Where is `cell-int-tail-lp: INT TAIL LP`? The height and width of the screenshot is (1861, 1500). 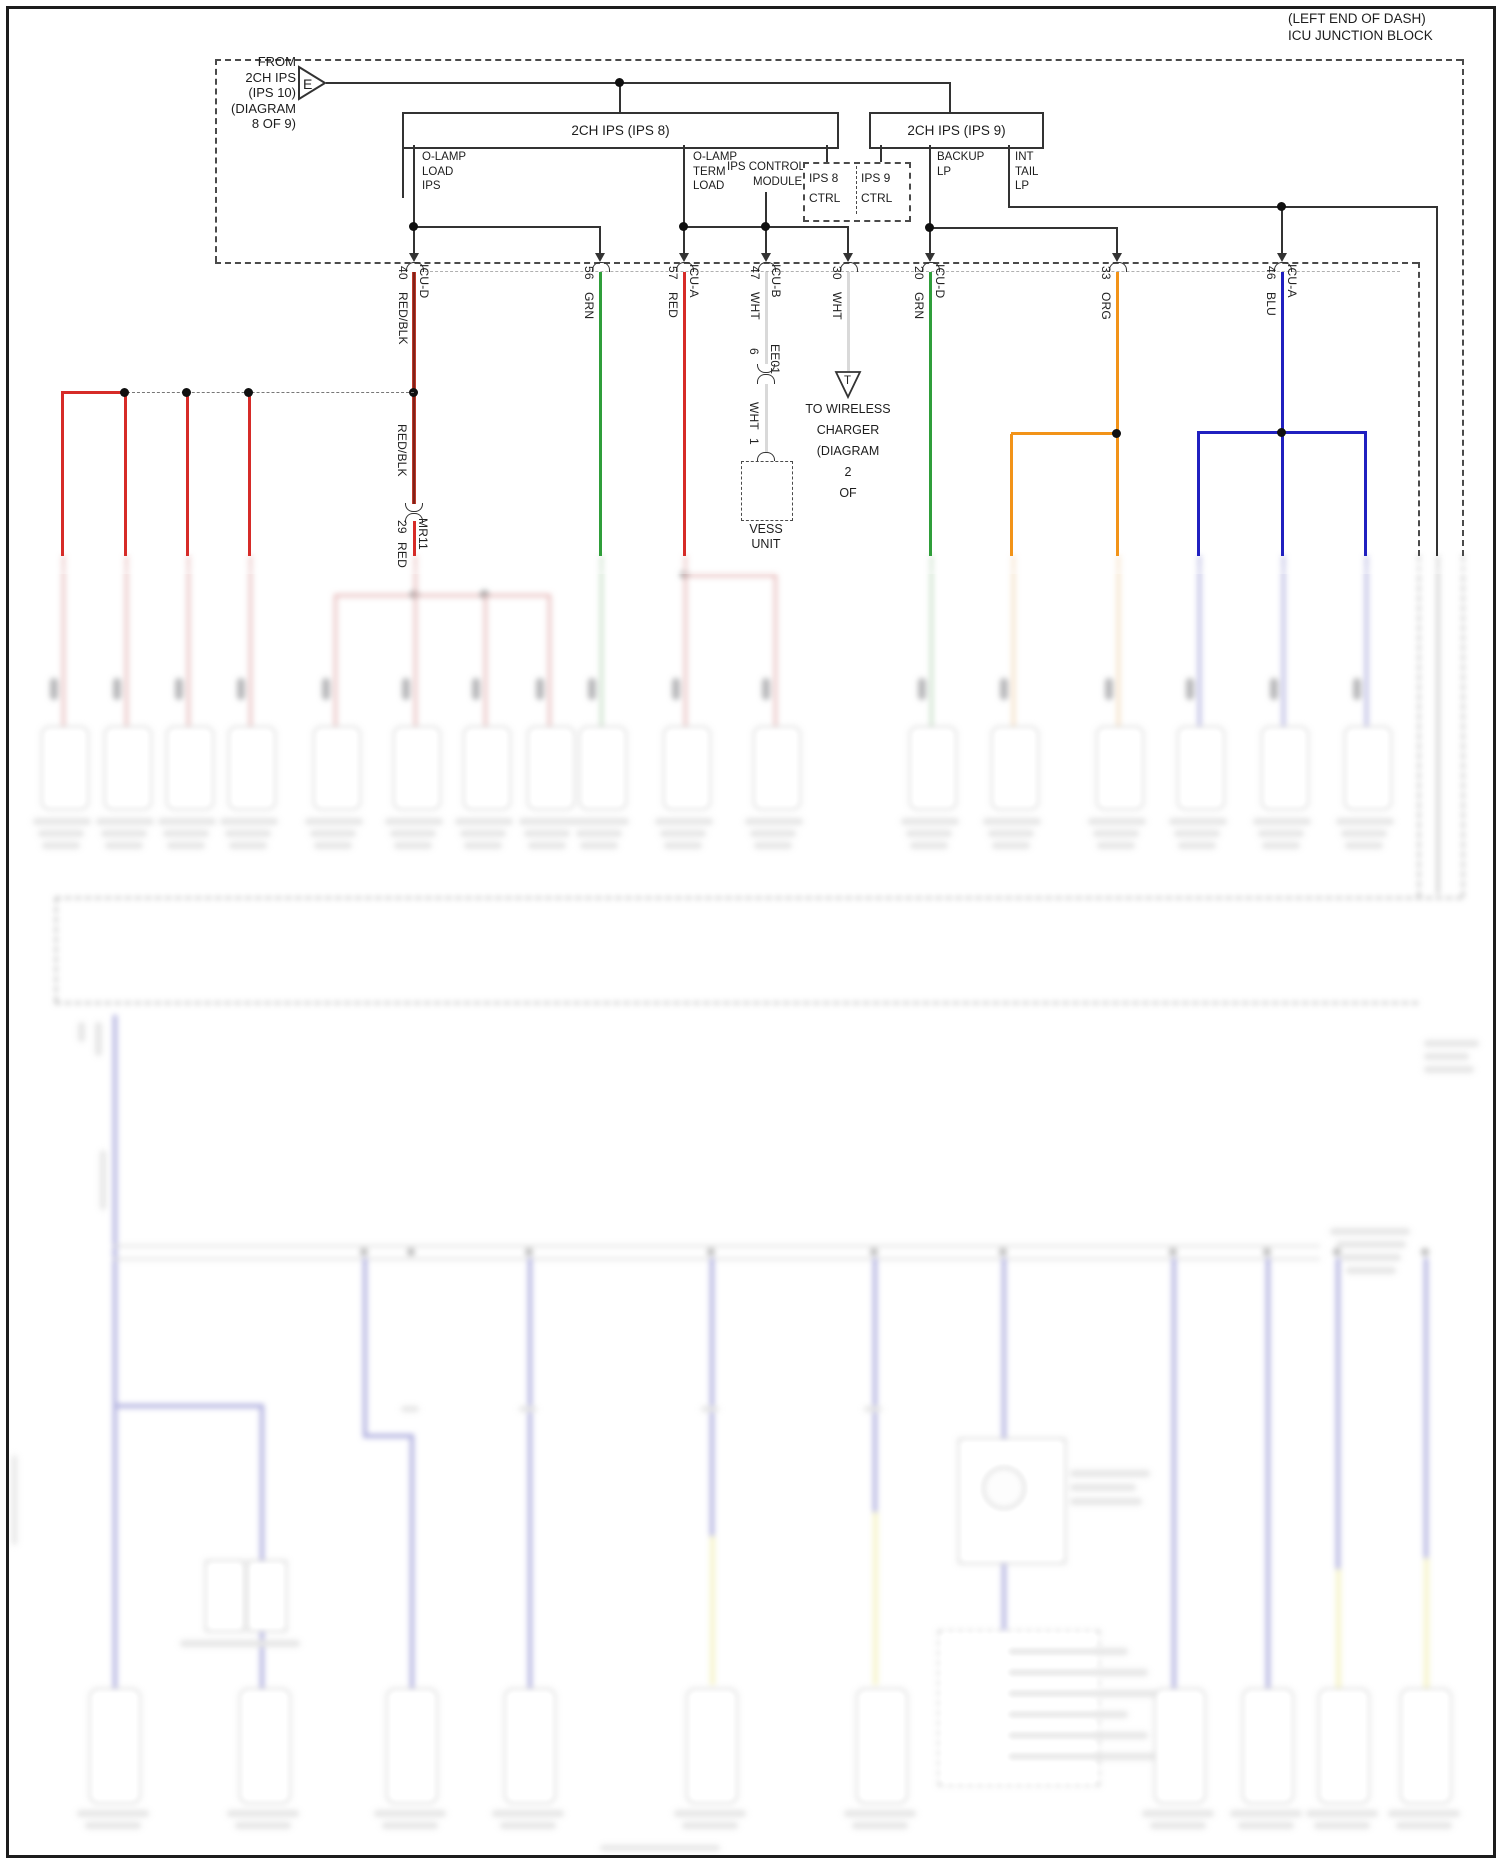 cell-int-tail-lp: INT TAIL LP is located at coordinates (1027, 171).